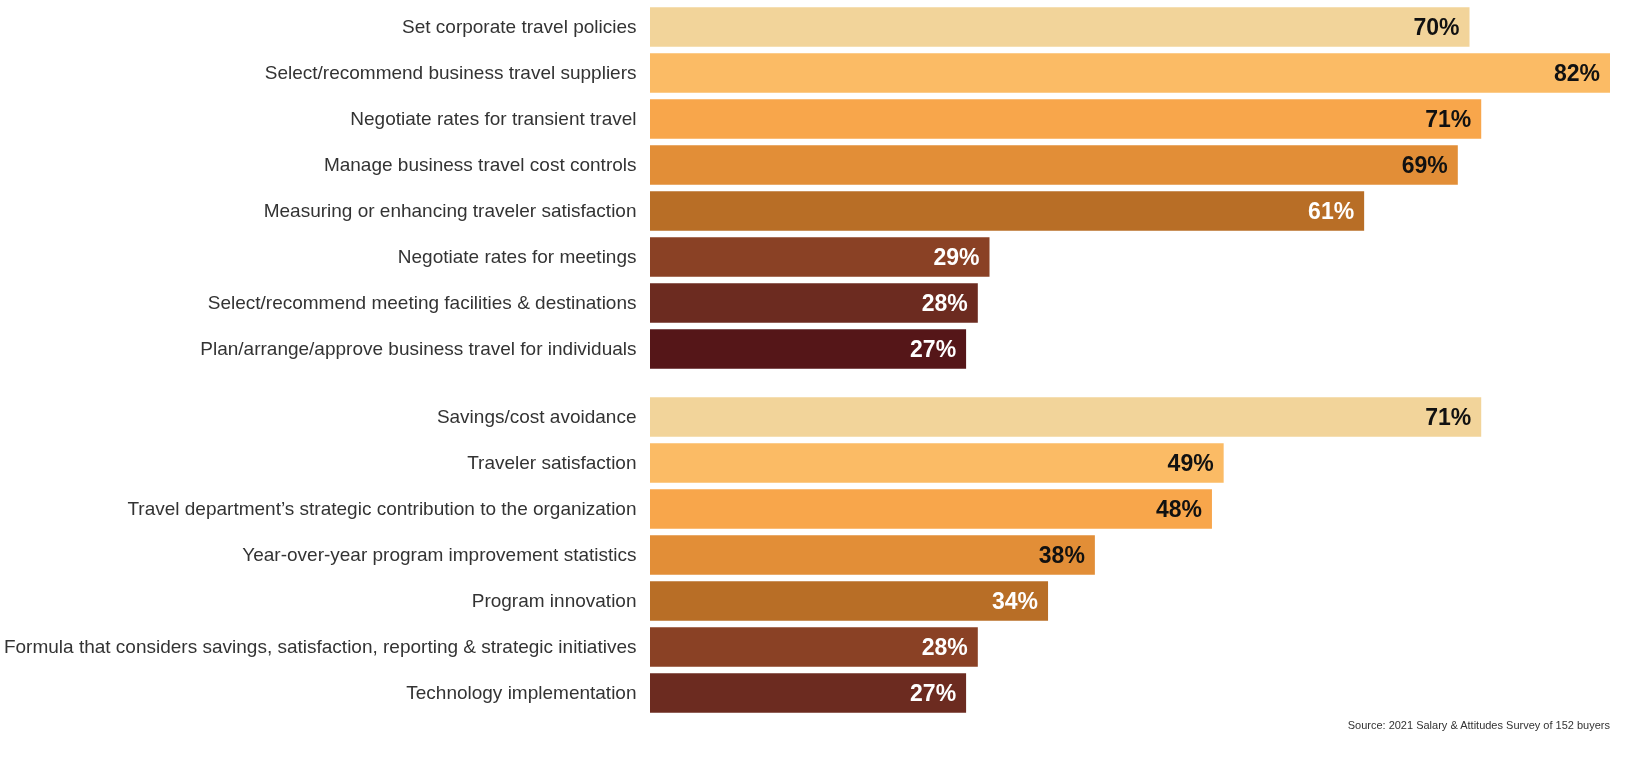  Describe the element at coordinates (1178, 509) in the screenshot. I see `data-label: 48%` at that location.